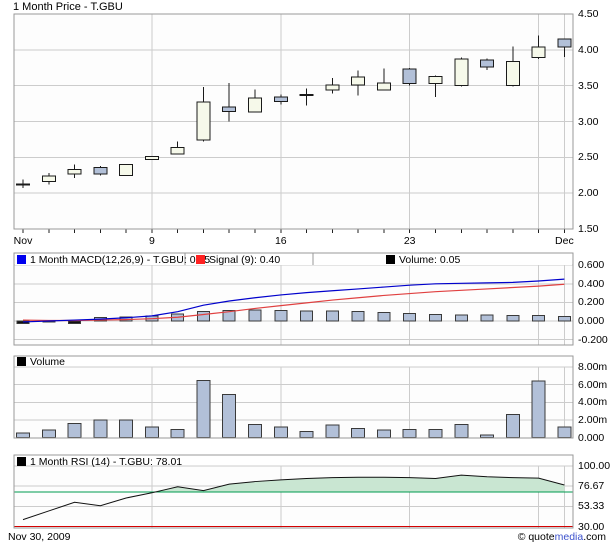 The width and height of the screenshot is (613, 550). I want to click on rsi-y-axis-label: 76.67, so click(591, 486).